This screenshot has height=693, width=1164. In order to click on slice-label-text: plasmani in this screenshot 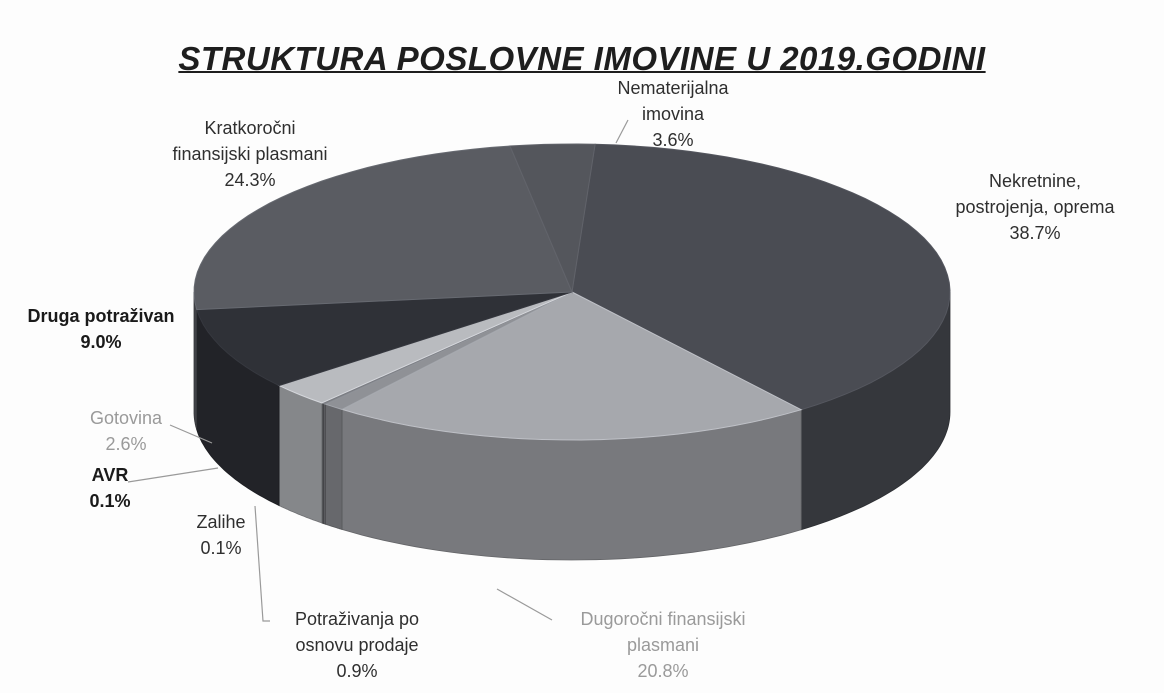, I will do `click(663, 645)`.